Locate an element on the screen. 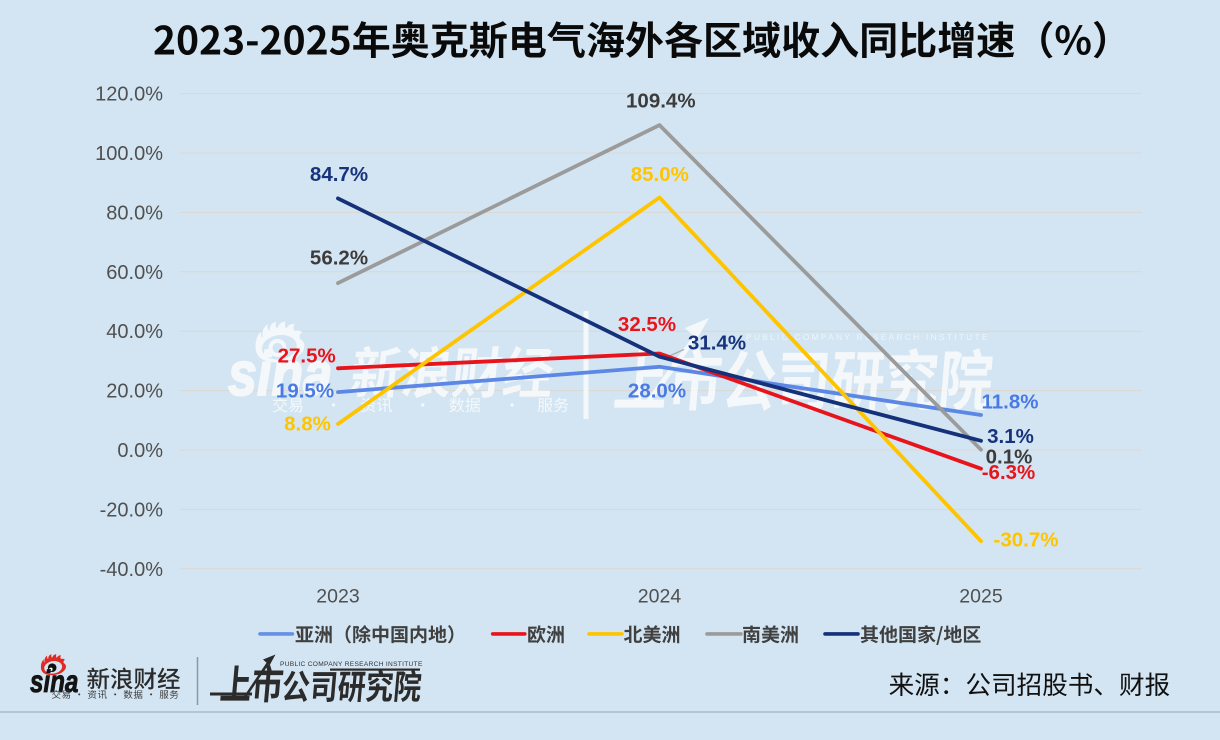 The height and width of the screenshot is (740, 1220). svg-text: 120.0% is located at coordinates (129, 95).